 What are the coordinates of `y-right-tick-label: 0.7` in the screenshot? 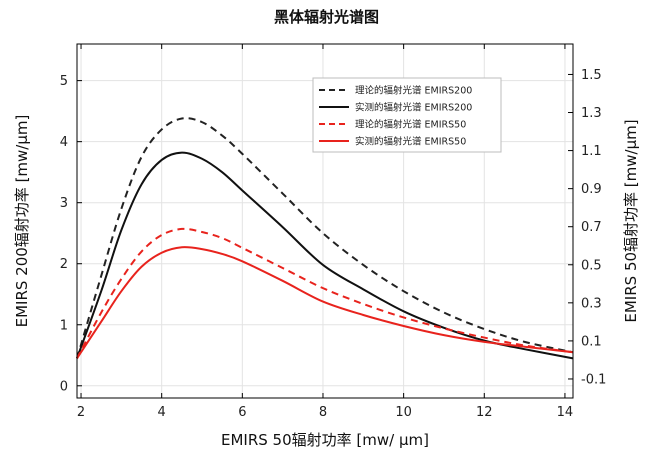 It's located at (591, 227).